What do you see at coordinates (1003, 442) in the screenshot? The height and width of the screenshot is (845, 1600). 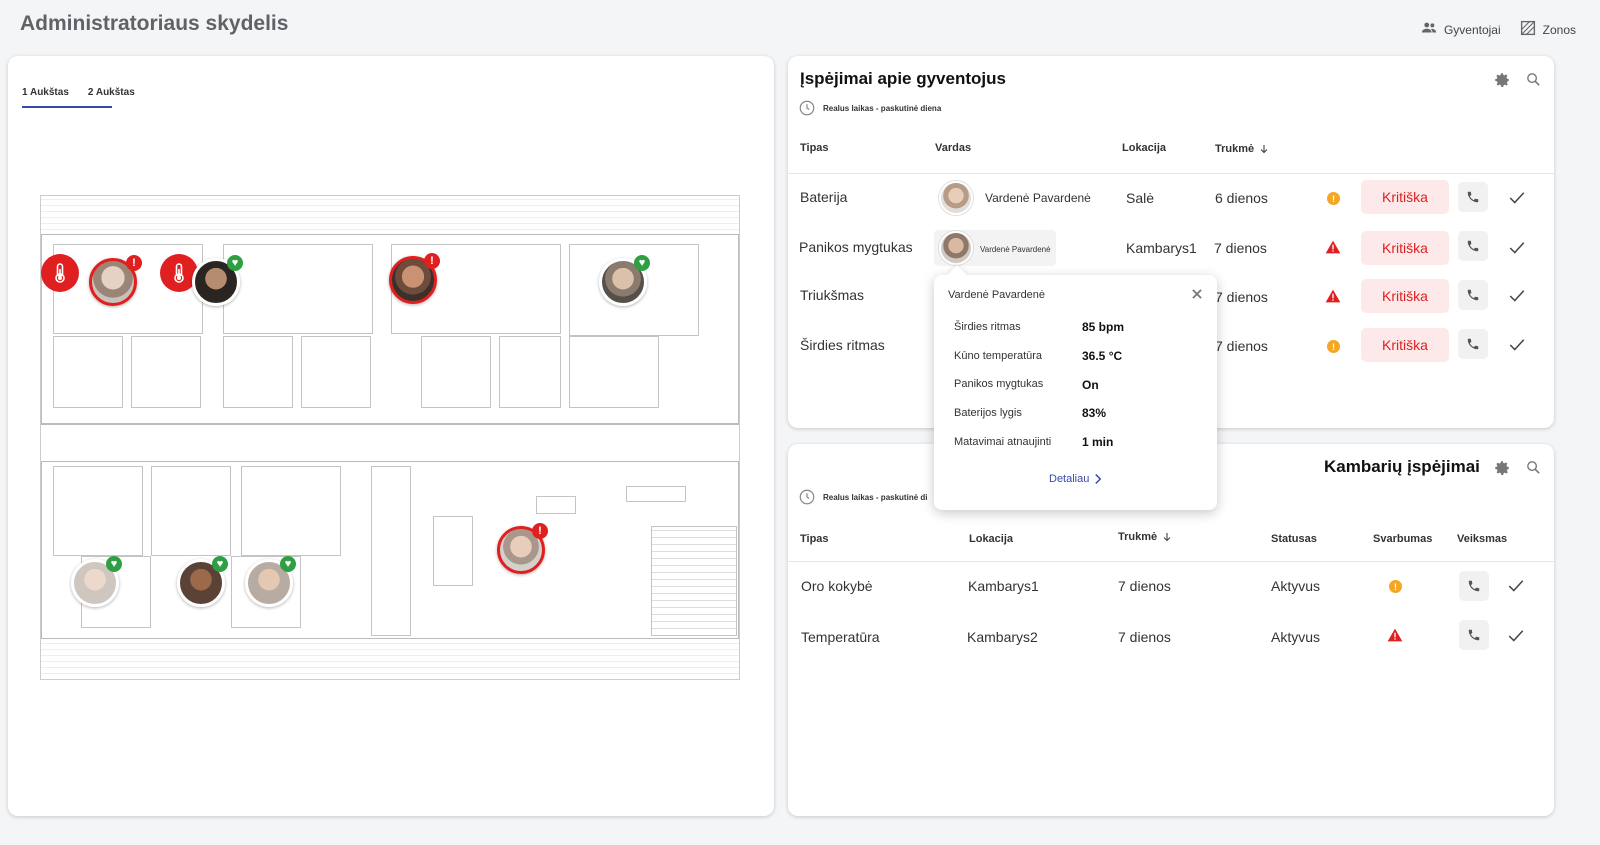 I see `metric-label: Matavimai atnaujinti` at bounding box center [1003, 442].